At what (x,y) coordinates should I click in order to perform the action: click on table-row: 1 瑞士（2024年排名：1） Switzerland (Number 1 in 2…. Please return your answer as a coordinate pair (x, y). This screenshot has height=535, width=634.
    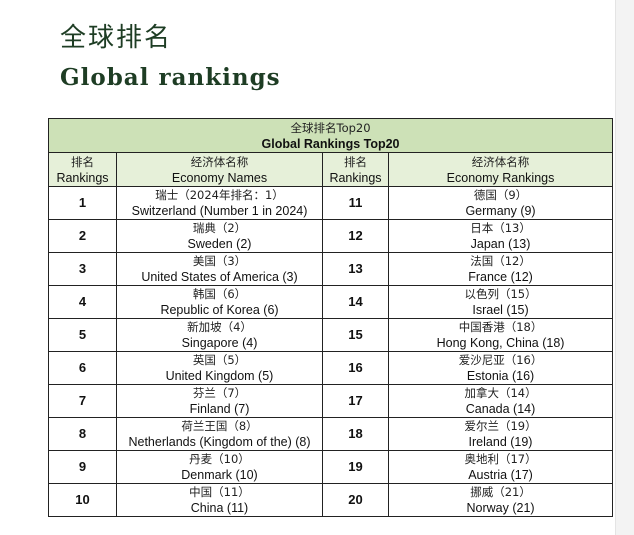
    Looking at the image, I should click on (331, 203).